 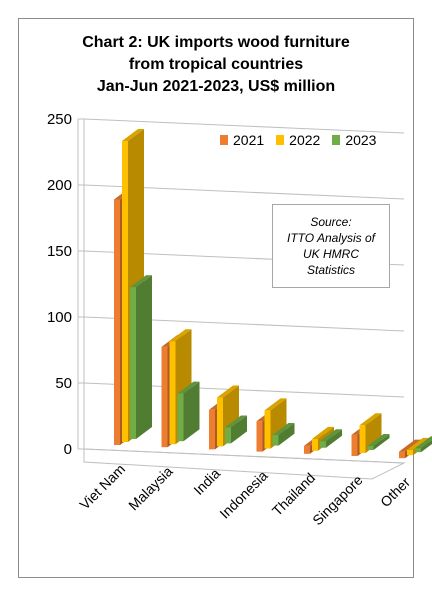 What do you see at coordinates (224, 140) in the screenshot?
I see `legend-swatch-2021` at bounding box center [224, 140].